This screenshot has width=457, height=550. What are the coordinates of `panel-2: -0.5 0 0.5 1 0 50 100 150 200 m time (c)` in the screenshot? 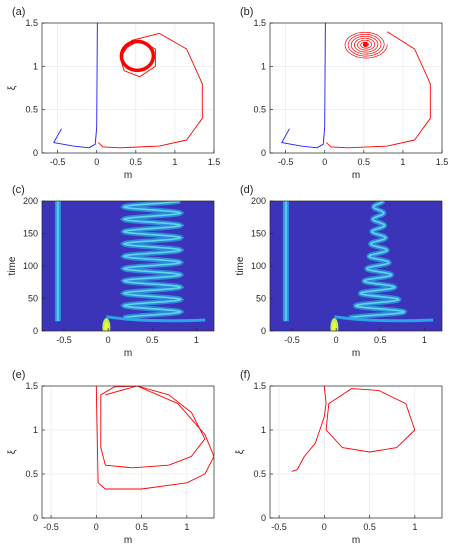 It's located at (111, 271).